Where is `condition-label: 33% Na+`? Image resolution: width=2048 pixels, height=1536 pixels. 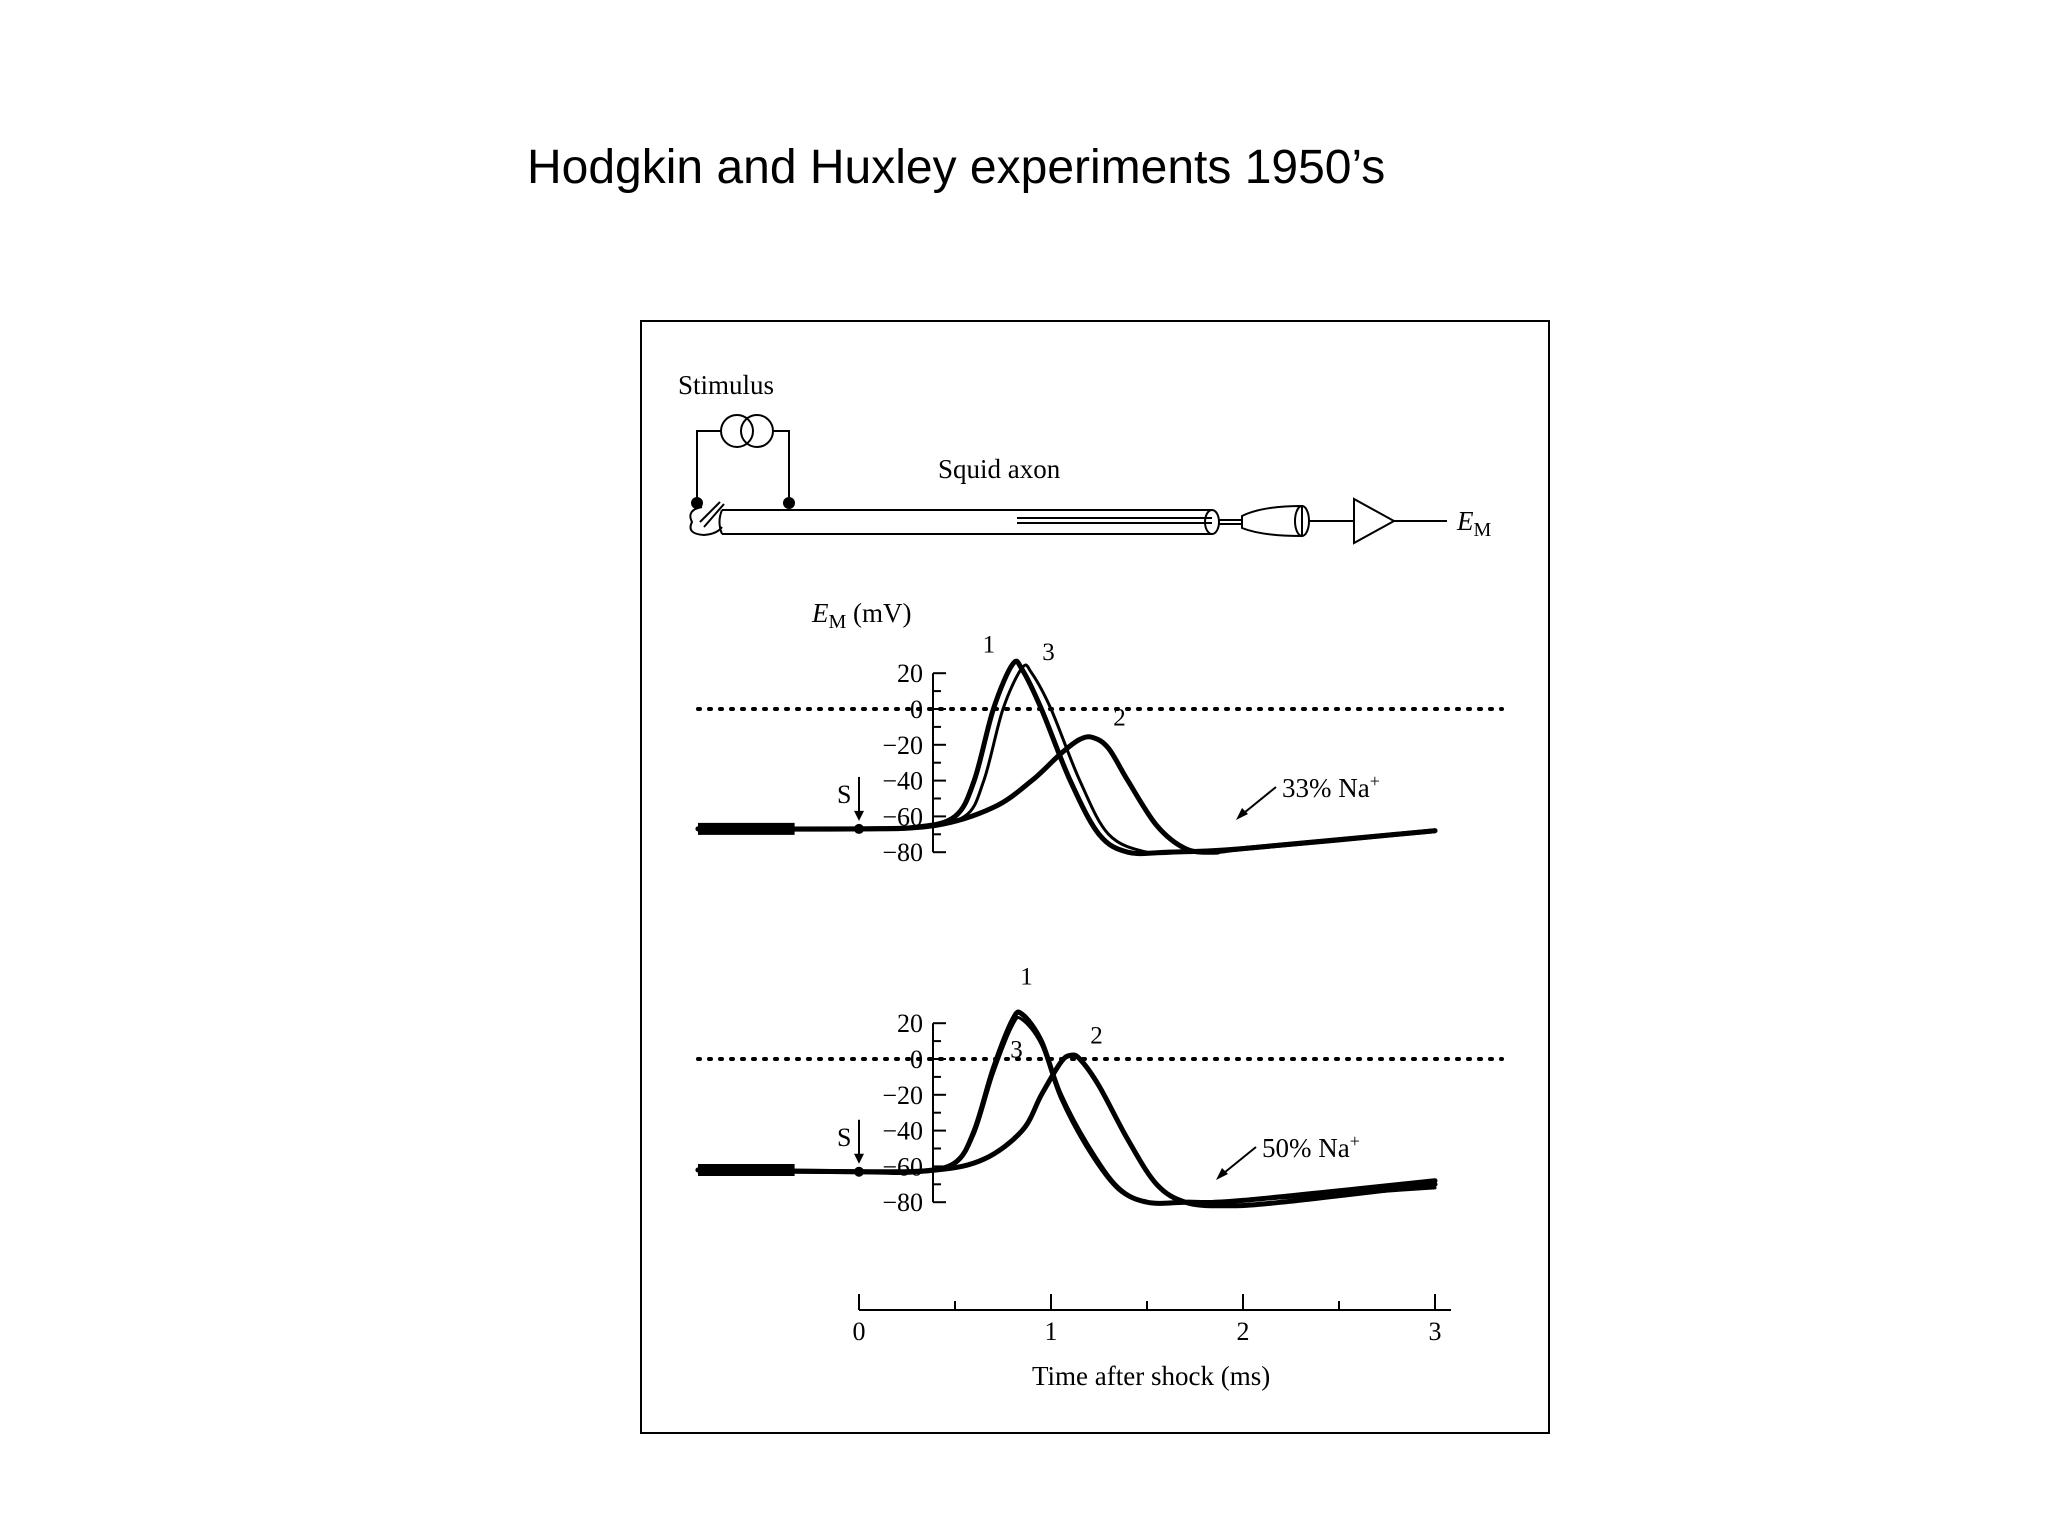 condition-label: 33% Na+ is located at coordinates (1331, 787).